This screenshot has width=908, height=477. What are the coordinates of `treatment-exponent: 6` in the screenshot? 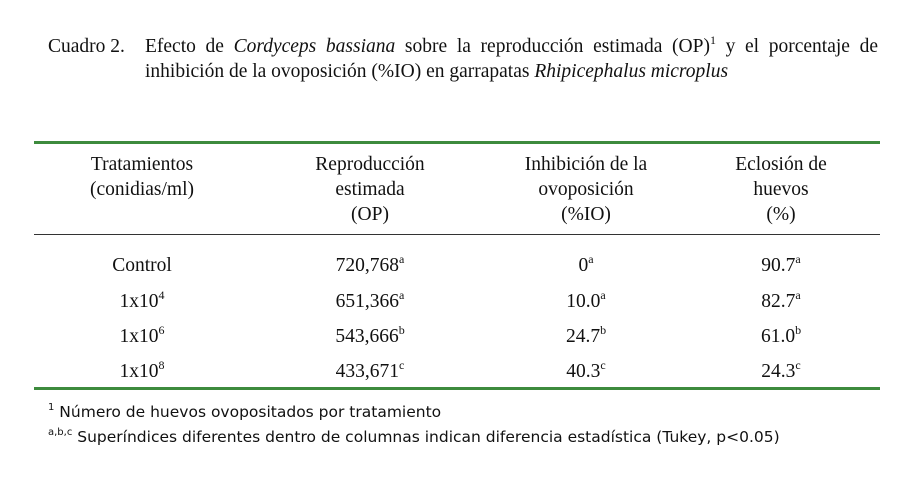 It's located at (161, 329).